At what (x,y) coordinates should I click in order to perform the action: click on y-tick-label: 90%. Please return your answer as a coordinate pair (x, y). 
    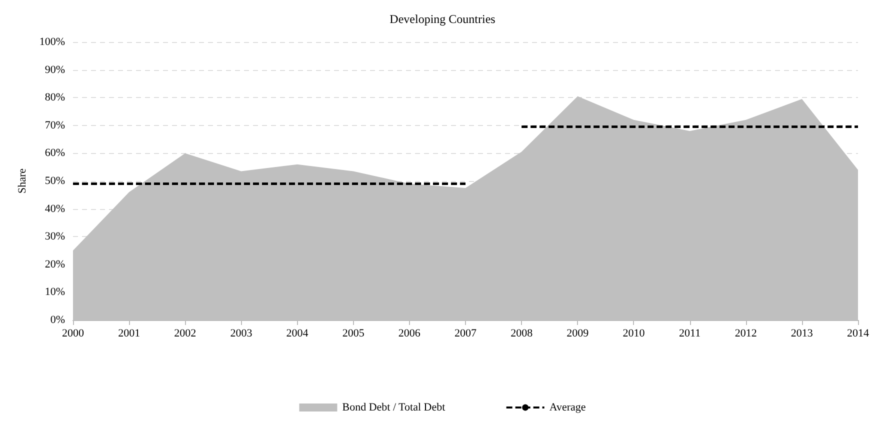
    Looking at the image, I should click on (54, 70).